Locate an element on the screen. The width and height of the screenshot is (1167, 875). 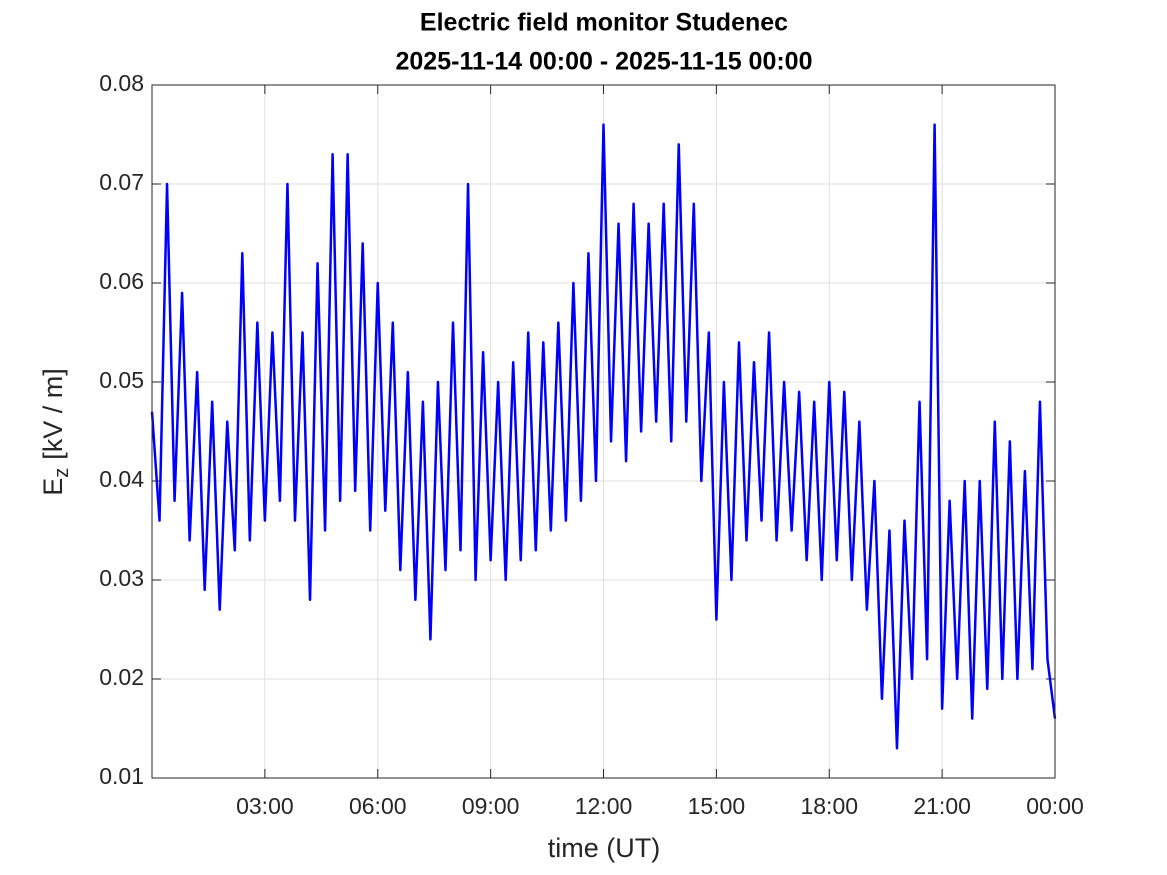
y-label-unit: [kV / m] is located at coordinates (53, 414).